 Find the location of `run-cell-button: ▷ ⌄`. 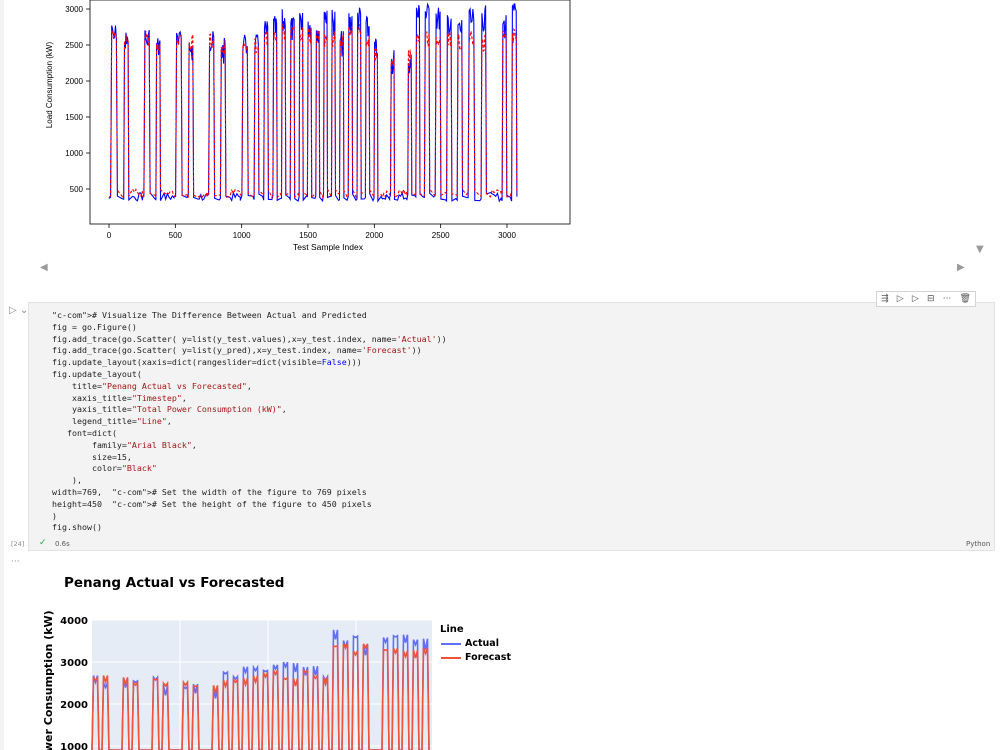

run-cell-button: ▷ ⌄ is located at coordinates (19, 310).